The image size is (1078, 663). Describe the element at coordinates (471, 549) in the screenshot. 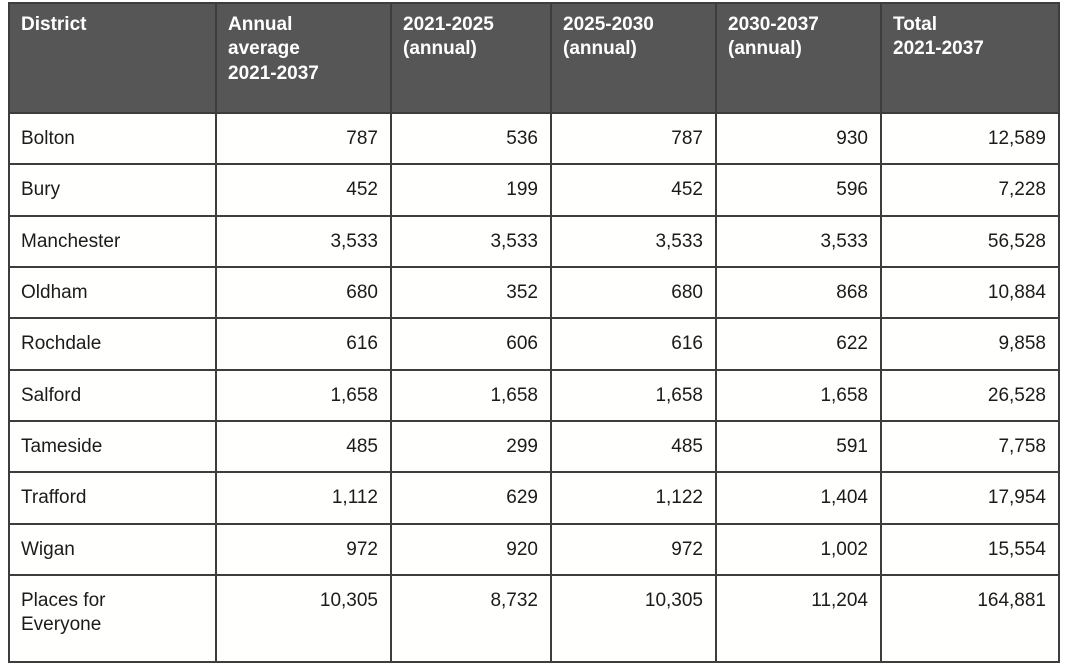

I see `value-cell: 920` at that location.